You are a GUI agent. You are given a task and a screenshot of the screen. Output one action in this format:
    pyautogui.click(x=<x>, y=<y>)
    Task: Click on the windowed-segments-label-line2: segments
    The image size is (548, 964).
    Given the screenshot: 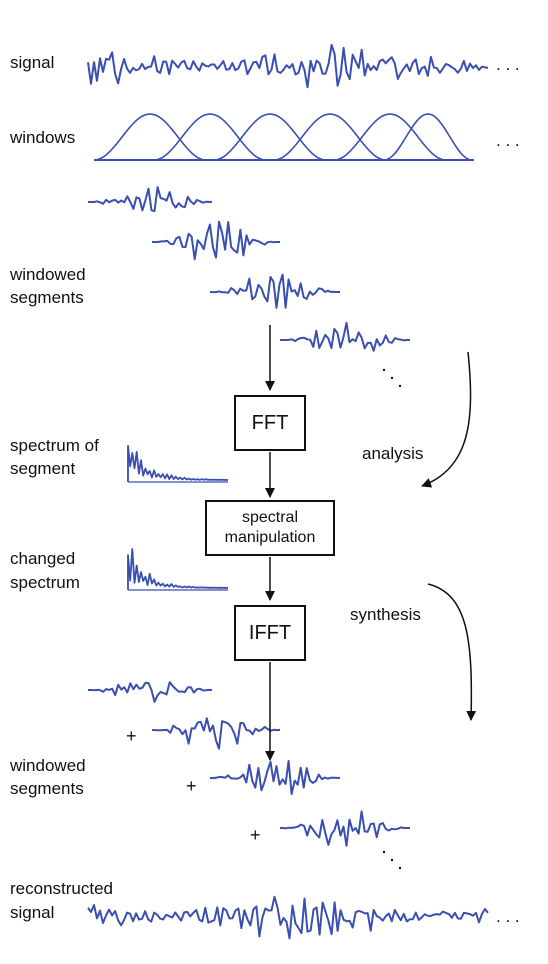 What is the action you would take?
    pyautogui.click(x=47, y=297)
    